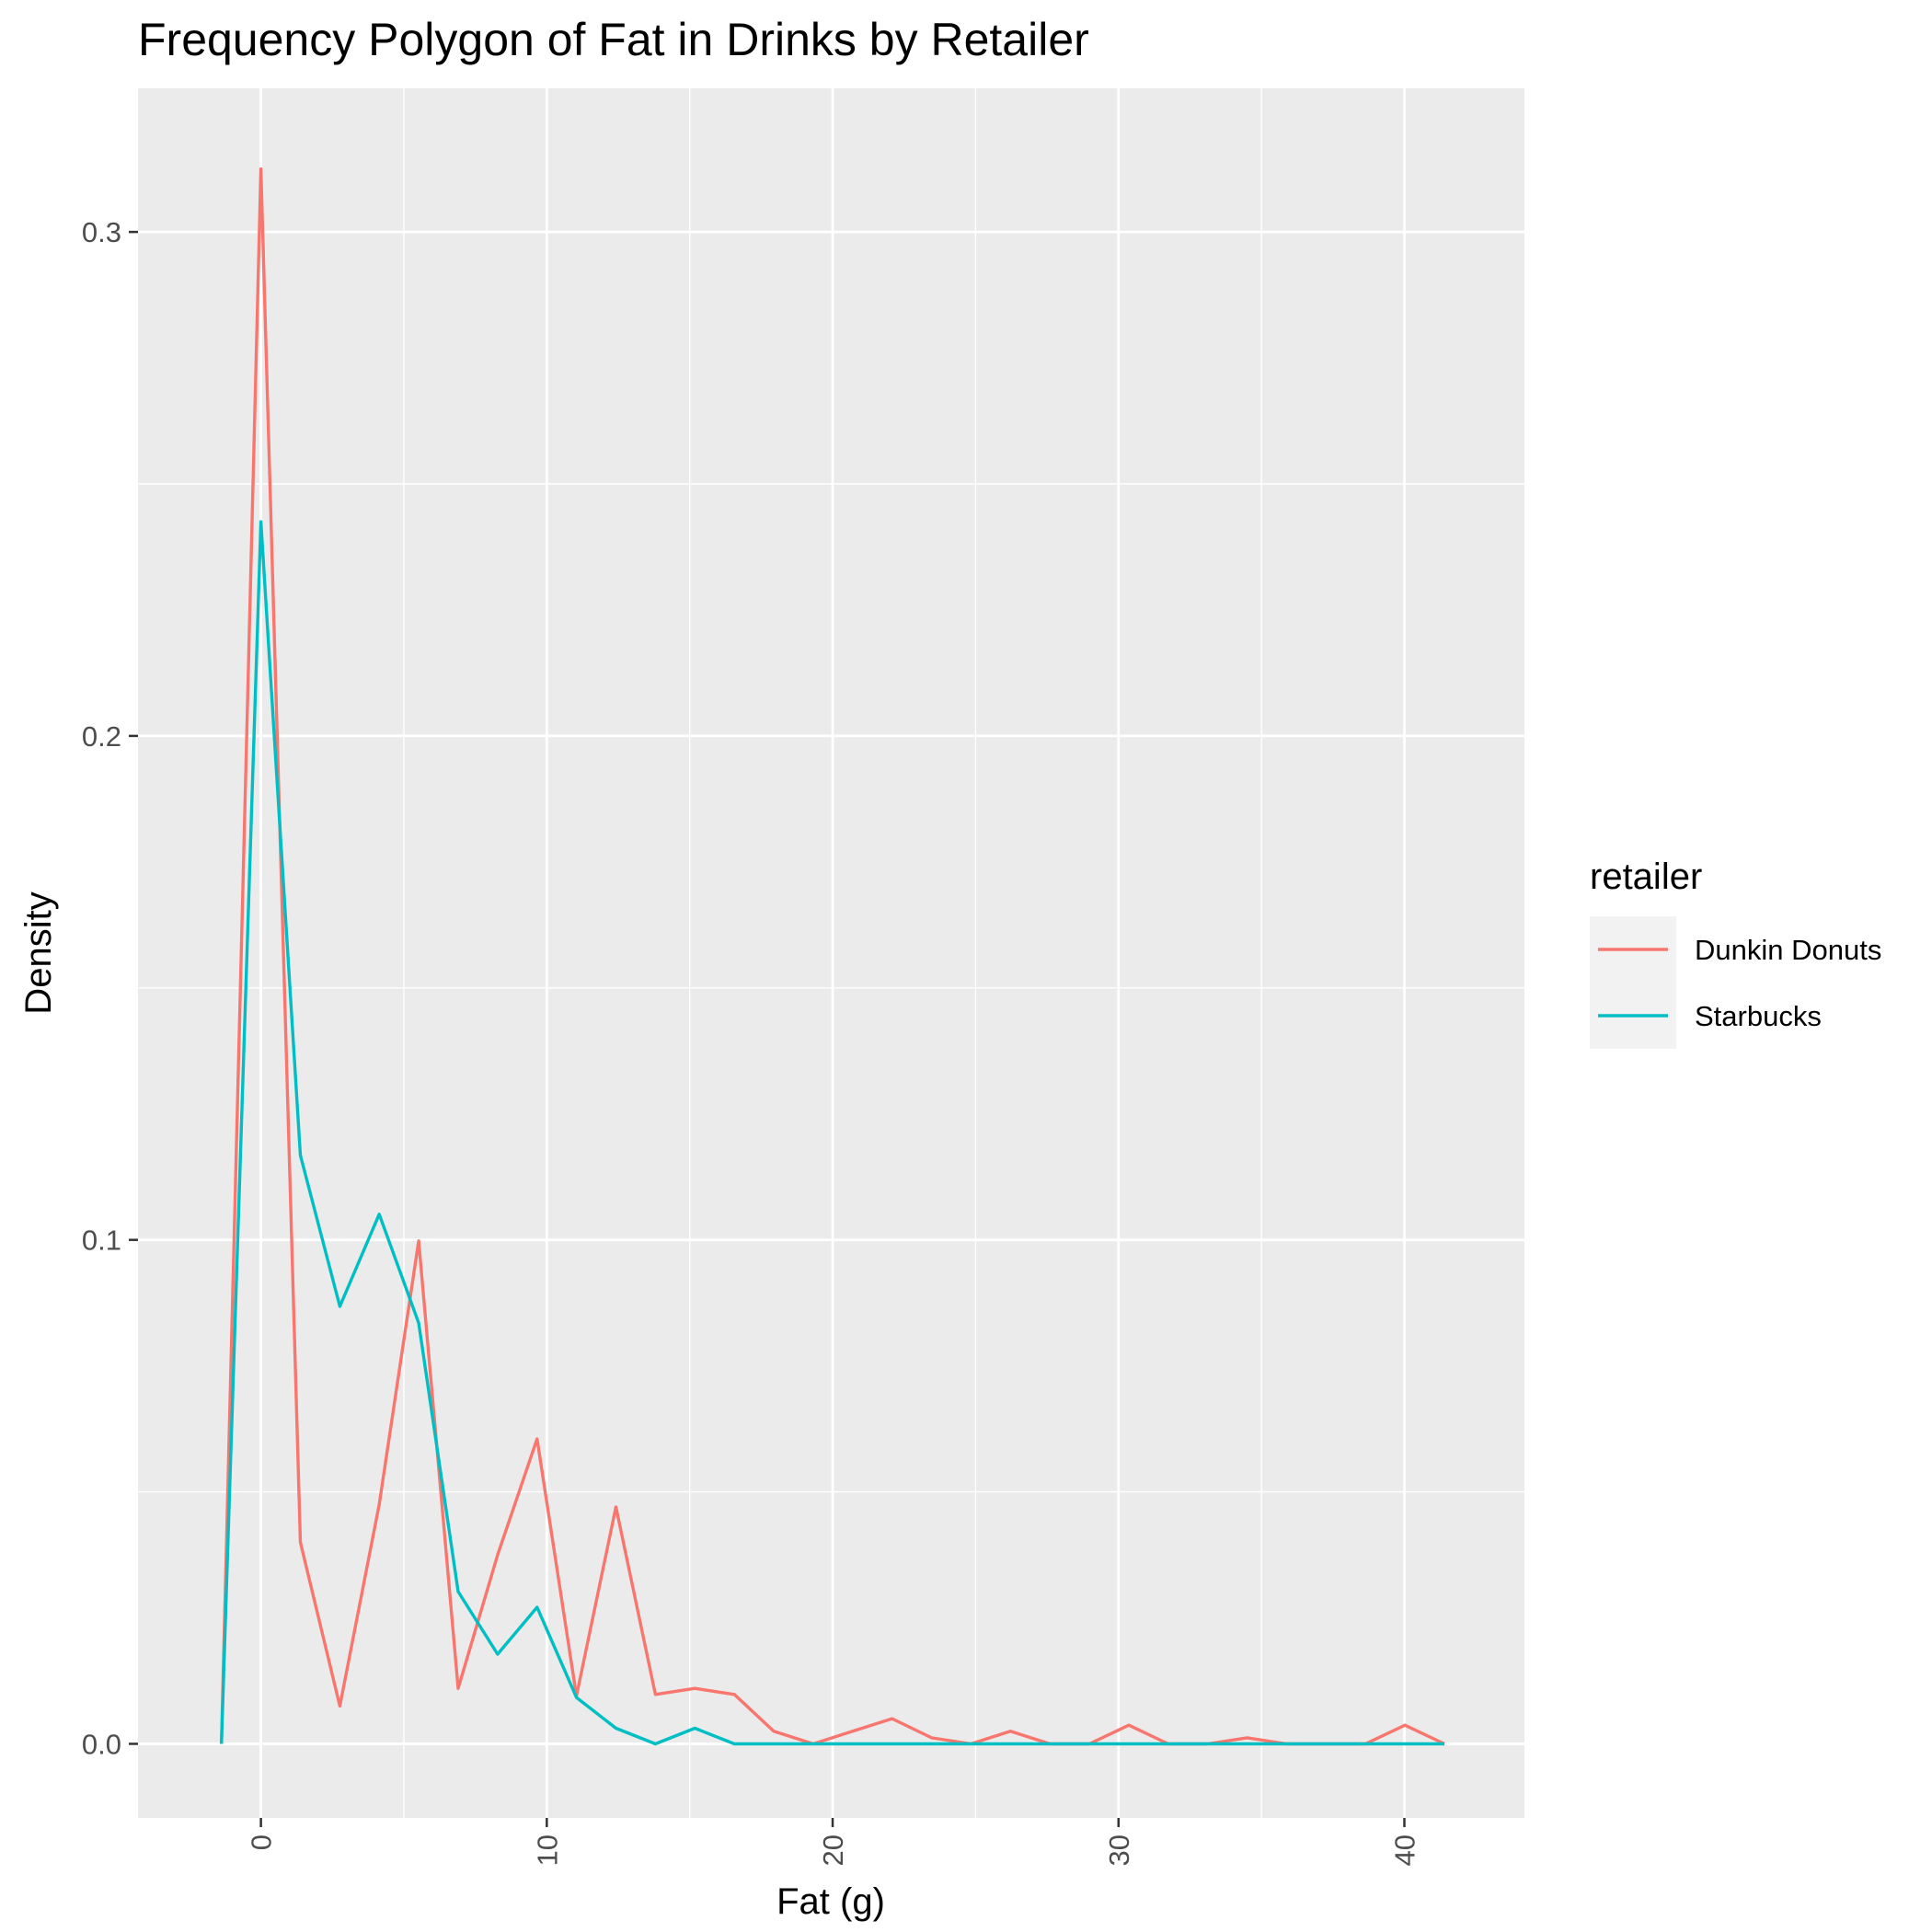  Describe the element at coordinates (1633, 982) in the screenshot. I see `legend-key-background` at that location.